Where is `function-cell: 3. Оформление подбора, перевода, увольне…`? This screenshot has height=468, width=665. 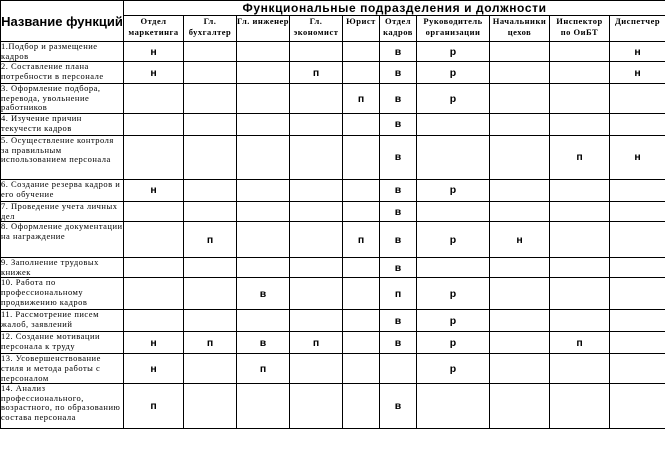
function-cell: 3. Оформление подбора, перевода, увольне… is located at coordinates (62, 98).